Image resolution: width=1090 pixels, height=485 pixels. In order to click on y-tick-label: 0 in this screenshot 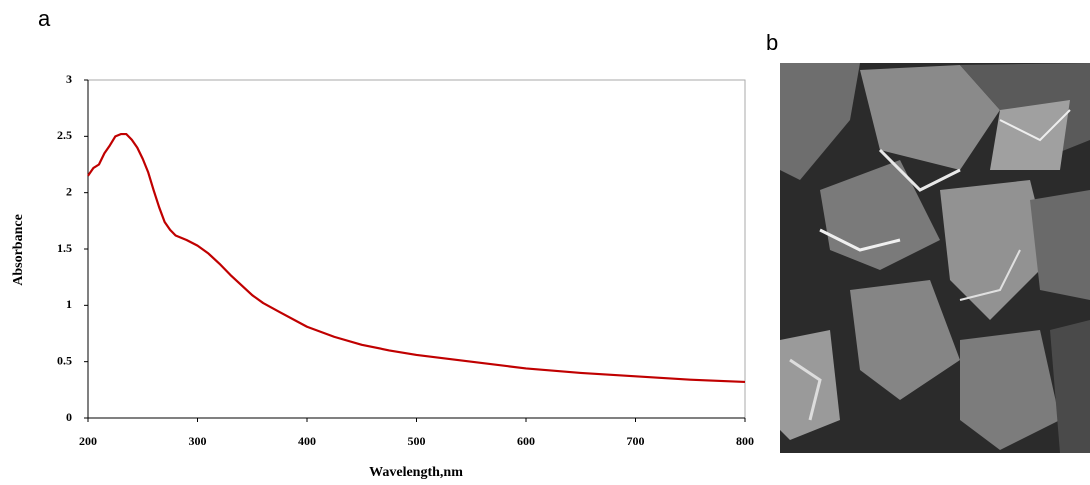, I will do `click(69, 417)`.